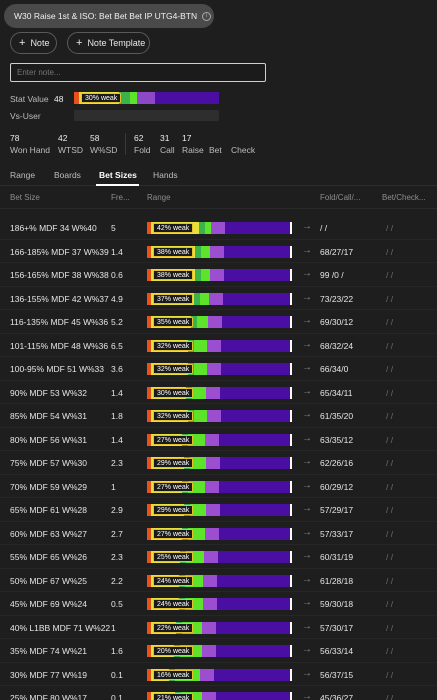 This screenshot has width=437, height=700. I want to click on weak-percent-tag: 24% weak, so click(173, 580).